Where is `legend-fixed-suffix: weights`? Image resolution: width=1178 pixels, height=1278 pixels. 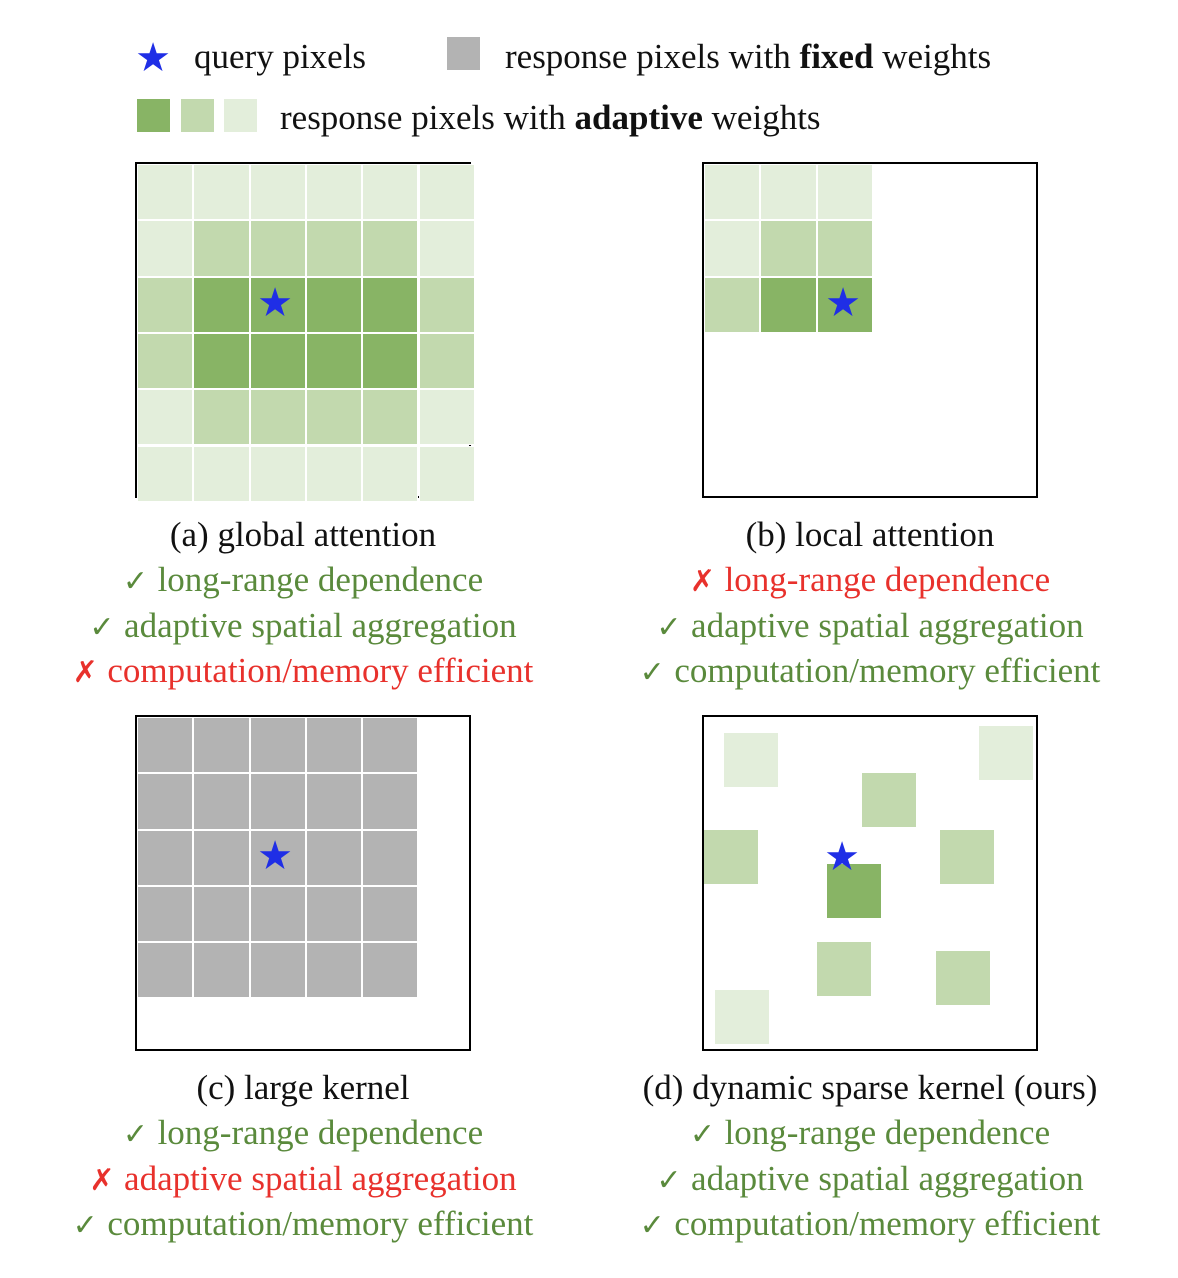 legend-fixed-suffix: weights is located at coordinates (932, 56).